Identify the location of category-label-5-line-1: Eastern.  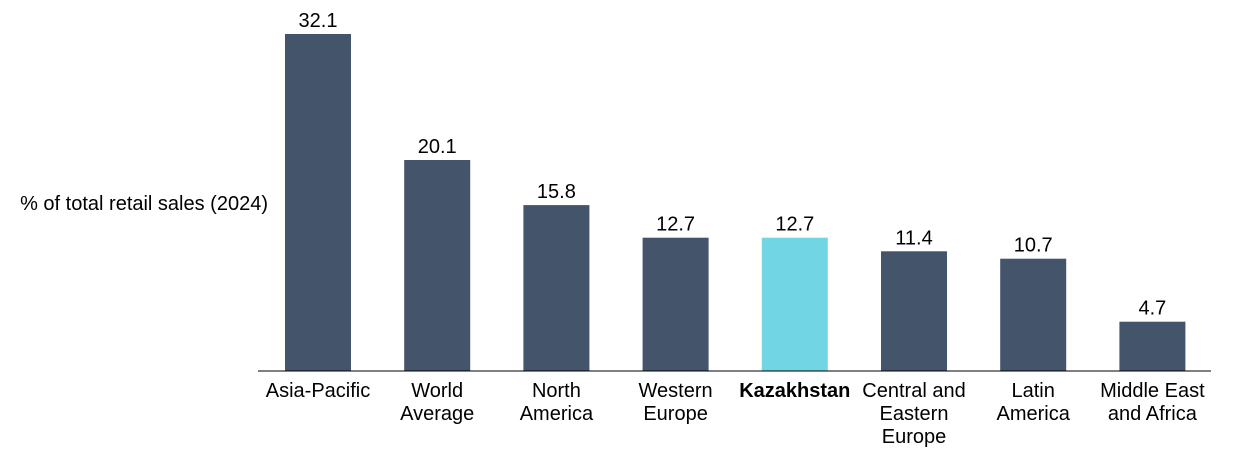
(914, 414).